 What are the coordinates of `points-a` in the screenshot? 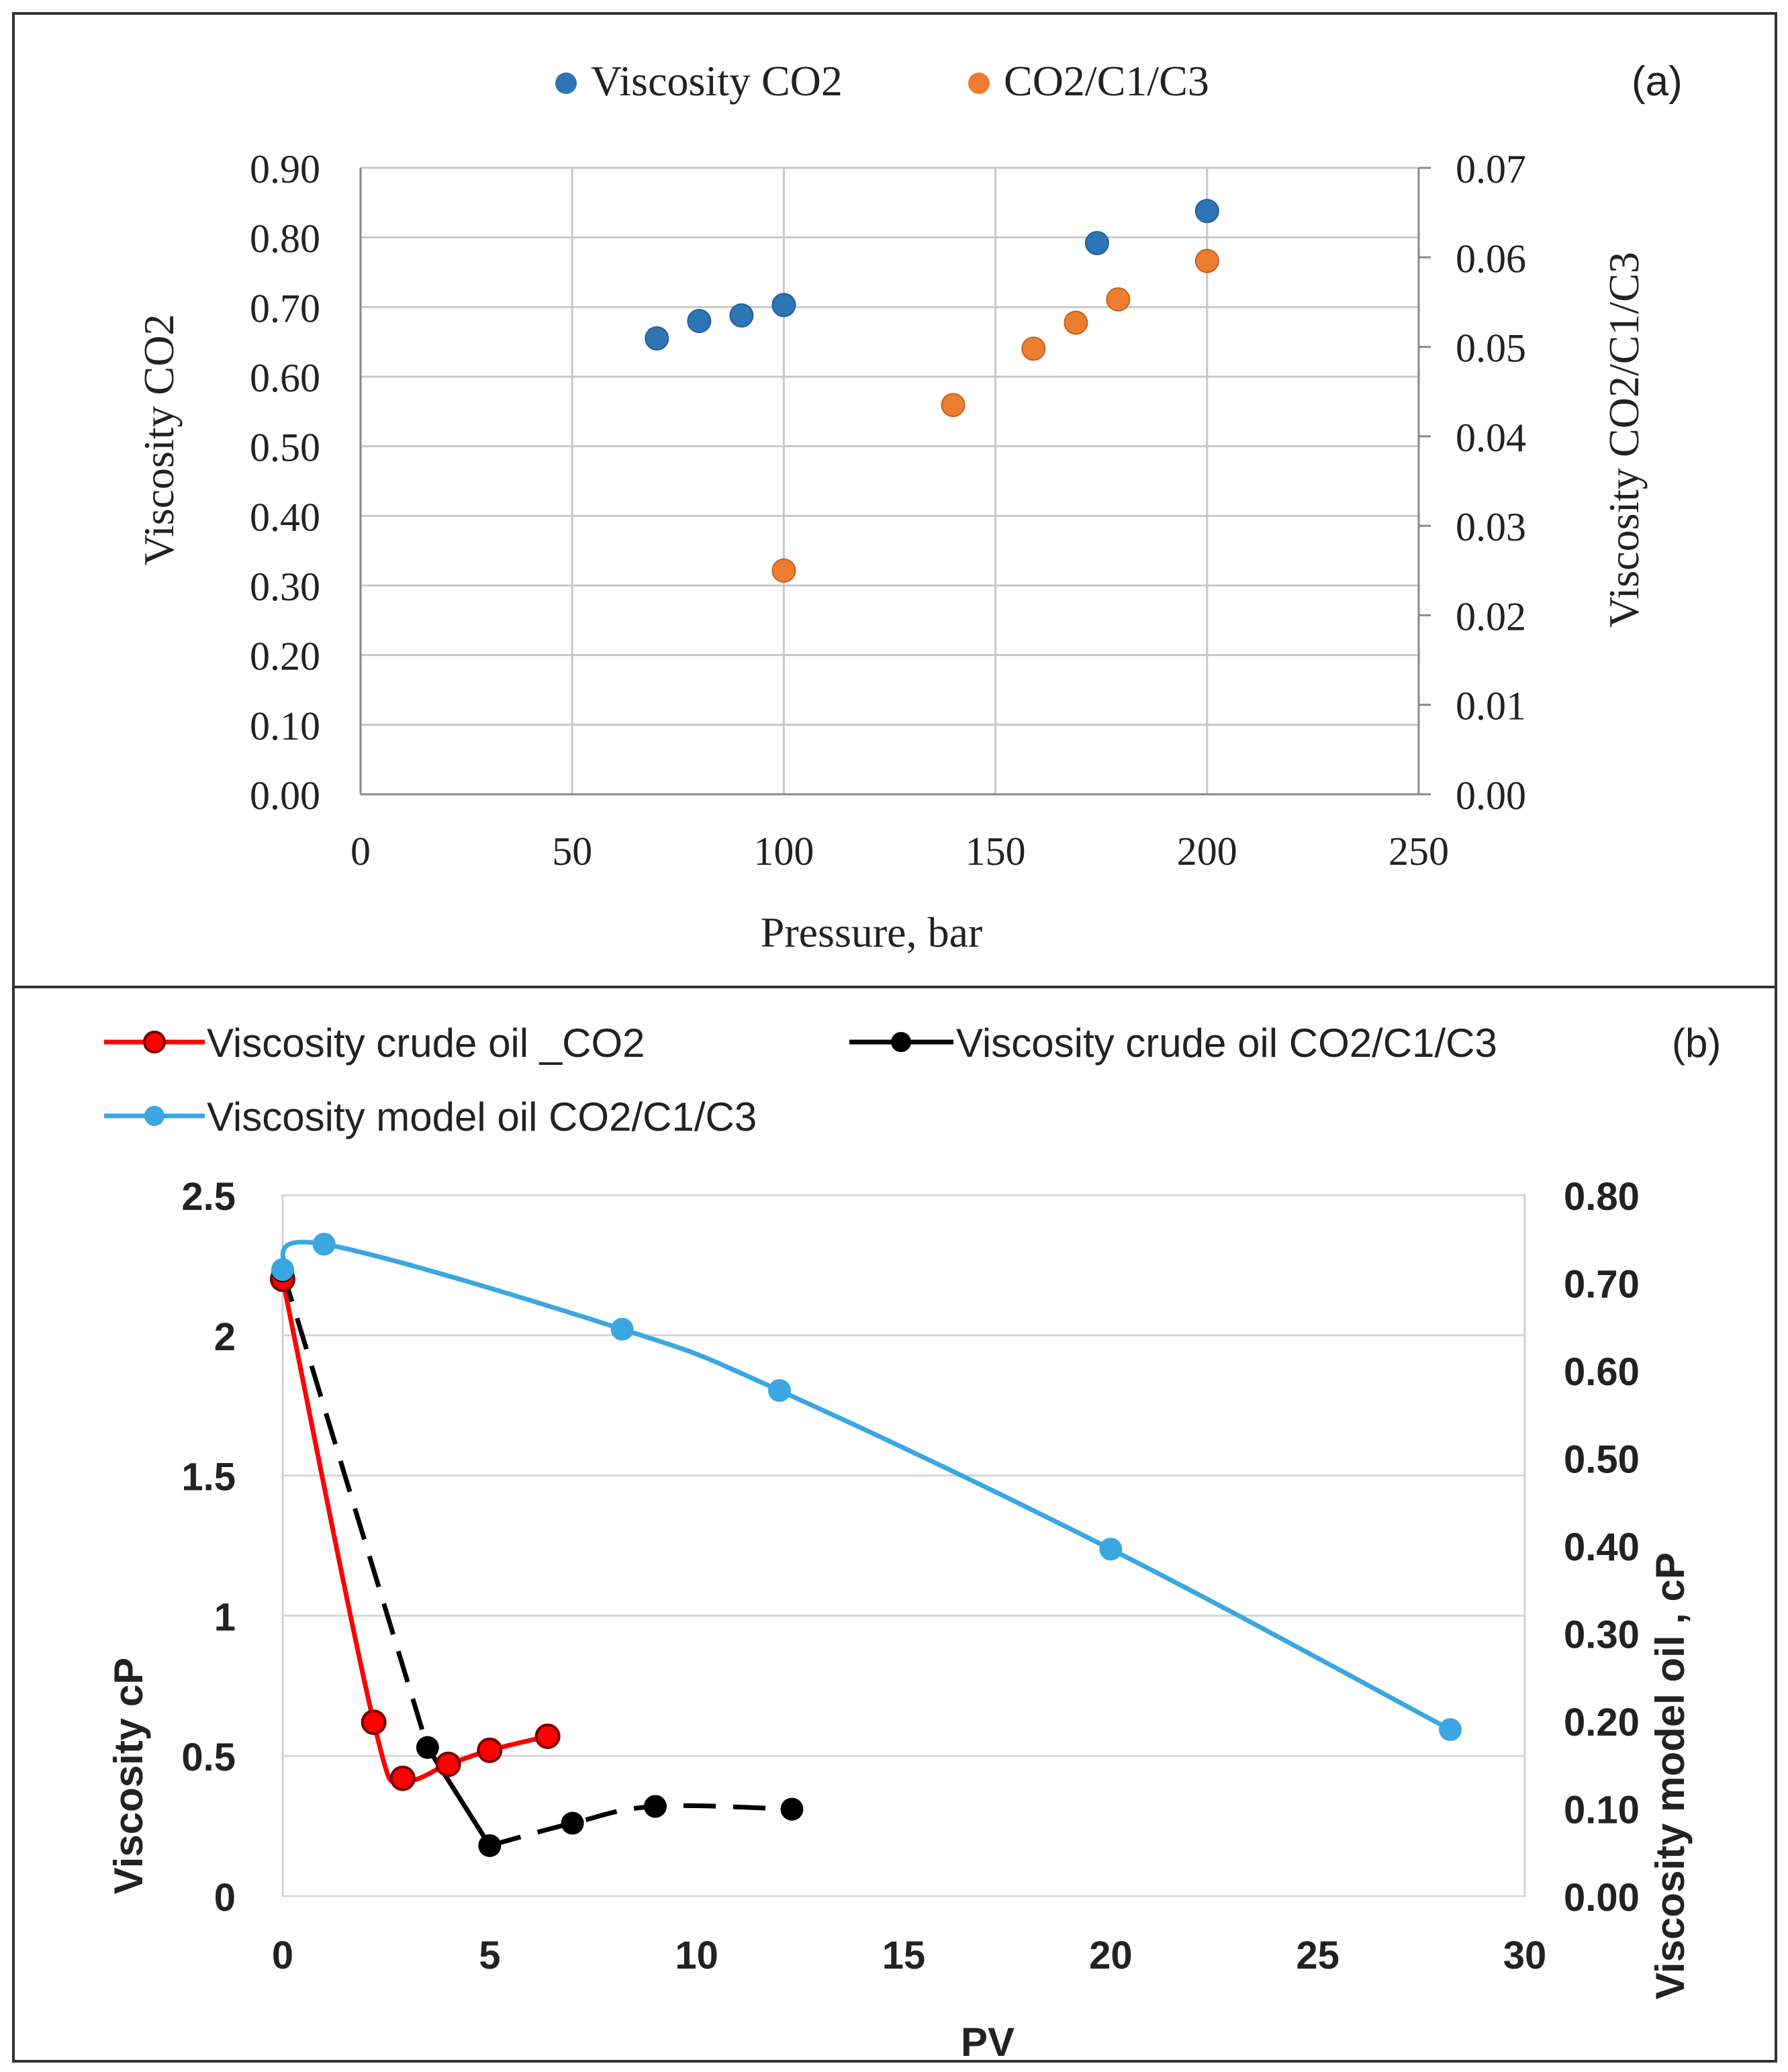 It's located at (932, 391).